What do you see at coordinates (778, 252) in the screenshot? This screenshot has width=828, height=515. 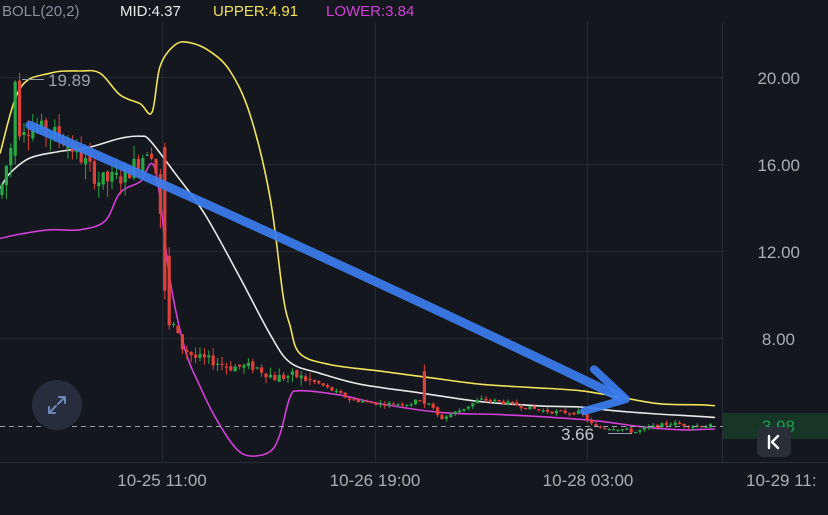 I see `price-tick-12: 12.00` at bounding box center [778, 252].